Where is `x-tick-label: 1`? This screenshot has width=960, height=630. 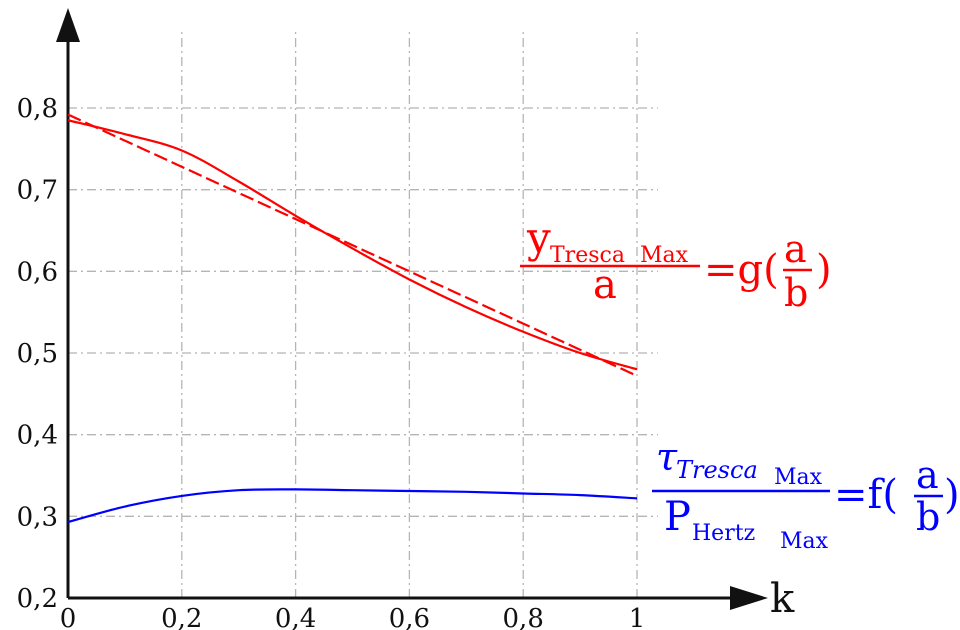 x-tick-label: 1 is located at coordinates (637, 617).